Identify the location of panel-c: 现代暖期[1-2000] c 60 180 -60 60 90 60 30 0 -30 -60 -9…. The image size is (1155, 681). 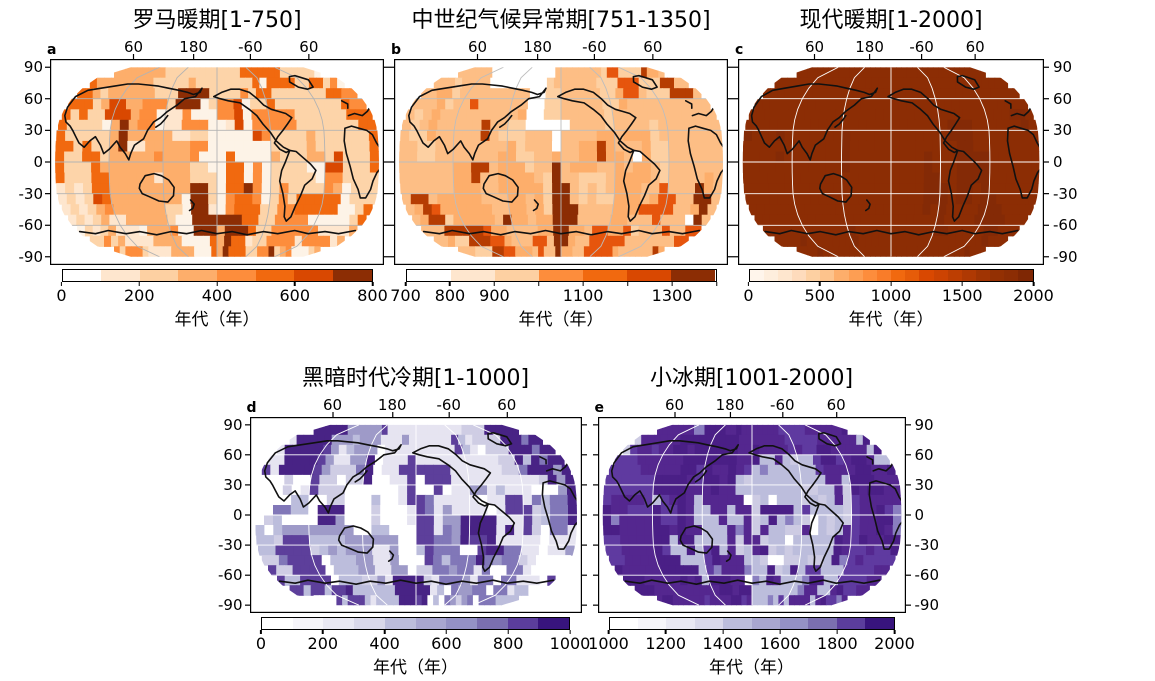
(905, 168).